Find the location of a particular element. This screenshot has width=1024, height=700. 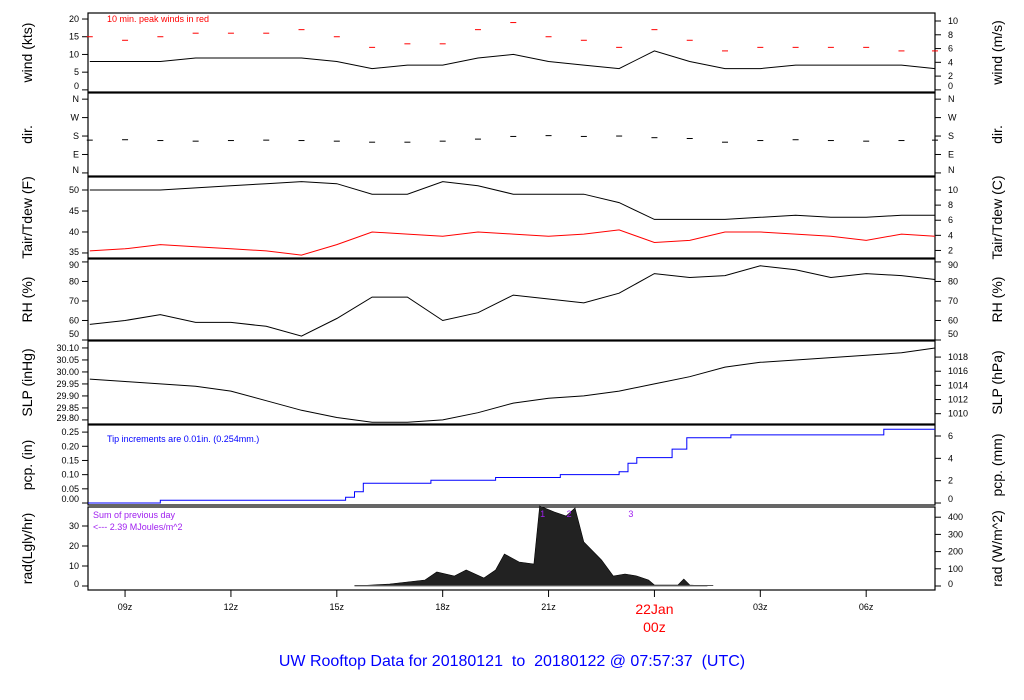

y-axis-label: RH (%) is located at coordinates (27, 300).